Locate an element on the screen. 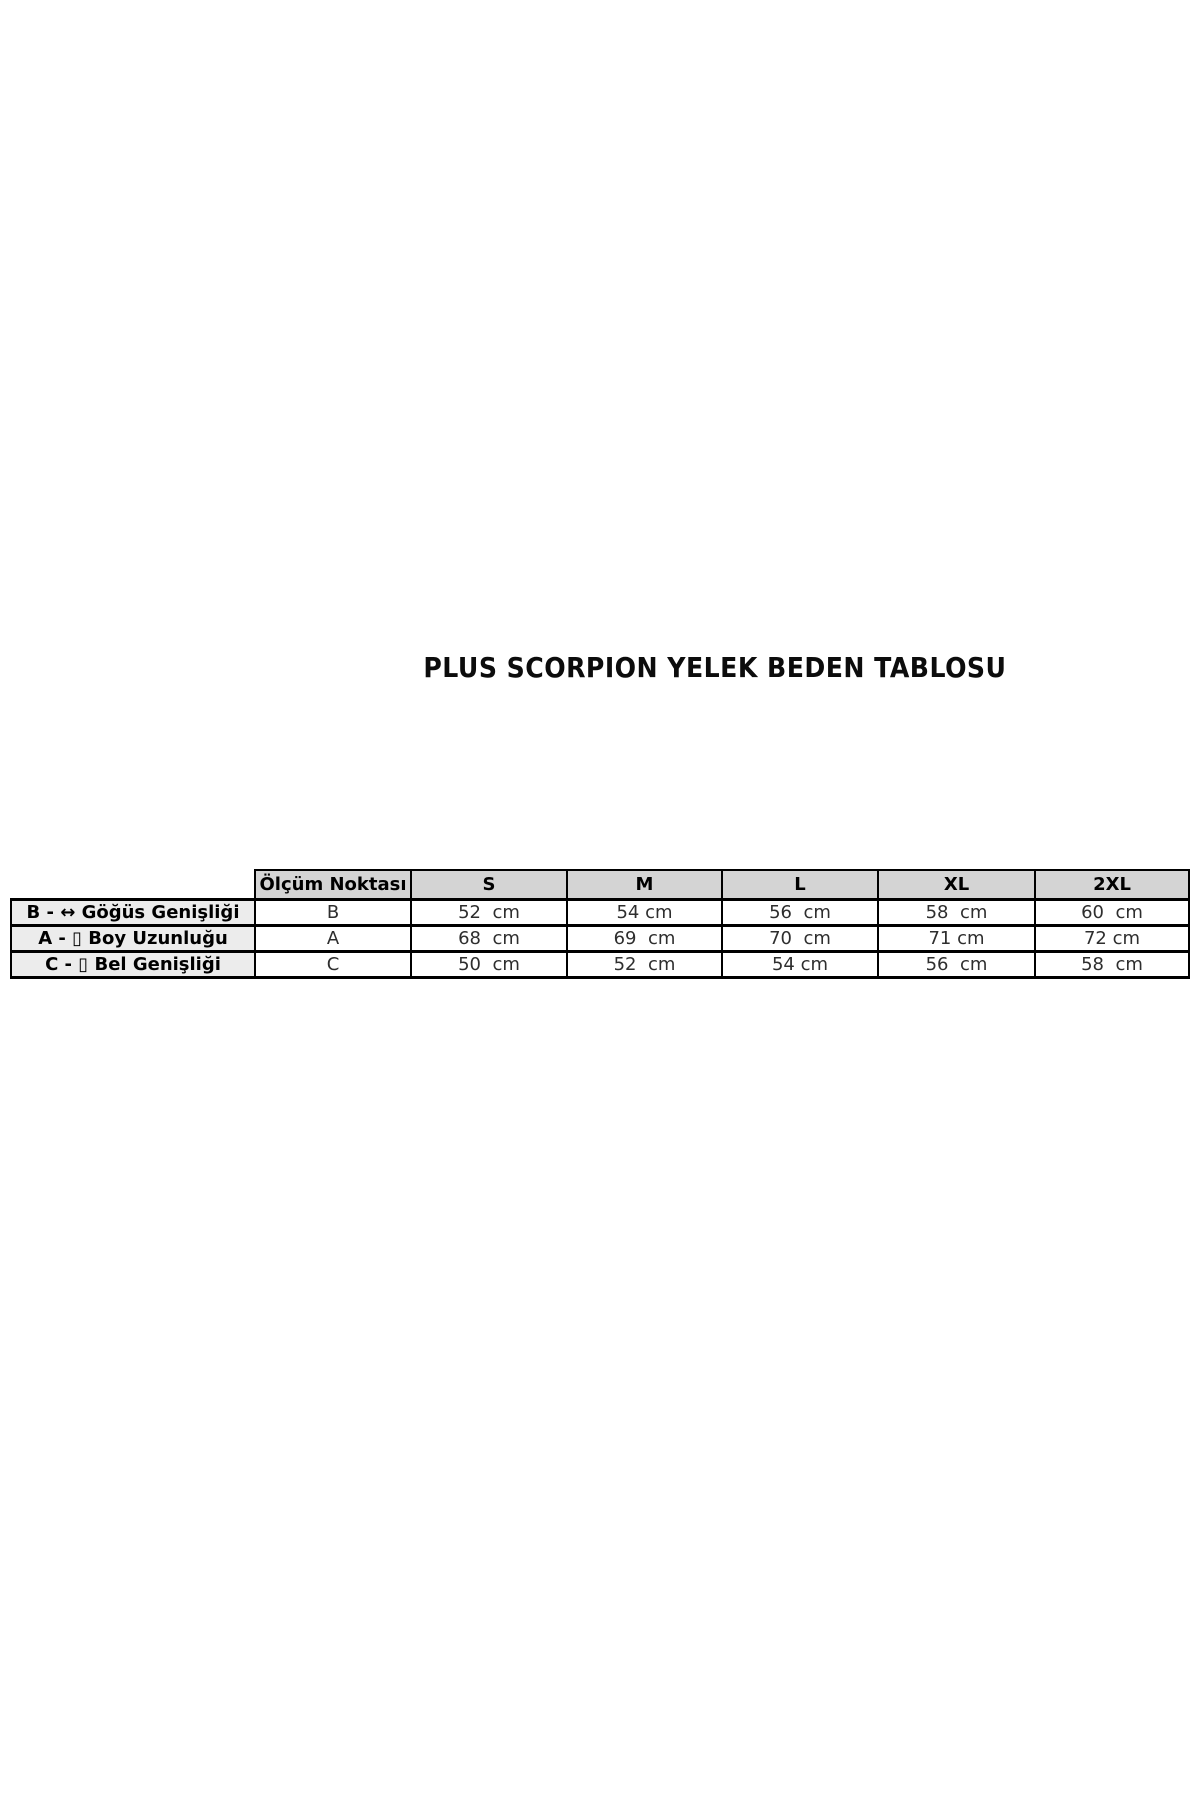  value-cell-xl: 58 cm is located at coordinates (956, 912).